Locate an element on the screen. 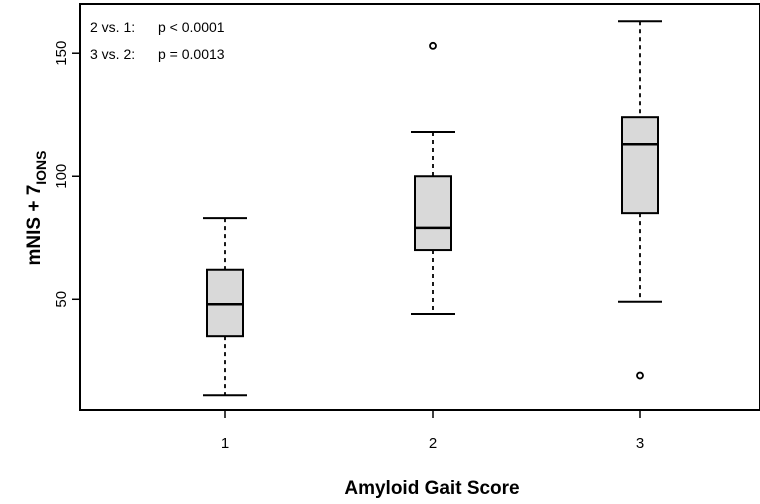 This screenshot has height=504, width=760. y-axis-title-subscript: IONS is located at coordinates (41, 167).